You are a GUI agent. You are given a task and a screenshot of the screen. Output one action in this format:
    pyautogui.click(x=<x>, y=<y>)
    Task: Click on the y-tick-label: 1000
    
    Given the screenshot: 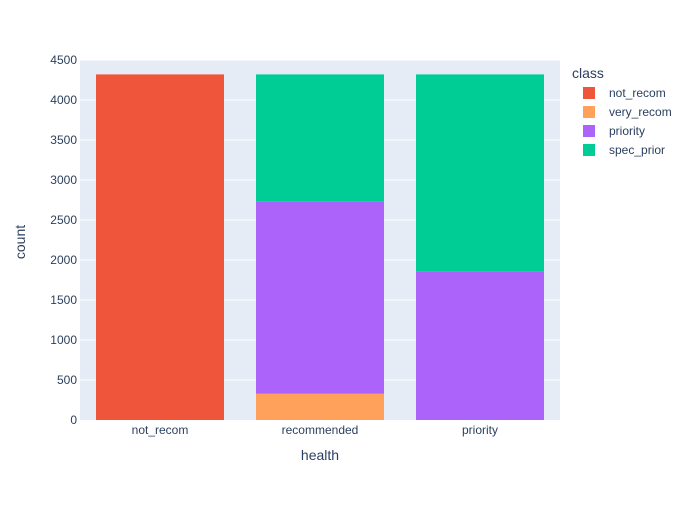 What is the action you would take?
    pyautogui.click(x=63, y=340)
    